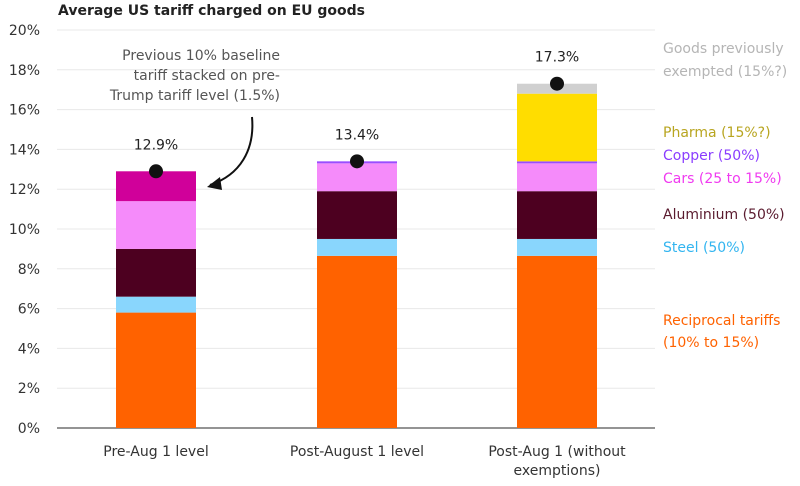 The width and height of the screenshot is (800, 486). What do you see at coordinates (724, 215) in the screenshot?
I see `legend-label: Aluminium (50%)` at bounding box center [724, 215].